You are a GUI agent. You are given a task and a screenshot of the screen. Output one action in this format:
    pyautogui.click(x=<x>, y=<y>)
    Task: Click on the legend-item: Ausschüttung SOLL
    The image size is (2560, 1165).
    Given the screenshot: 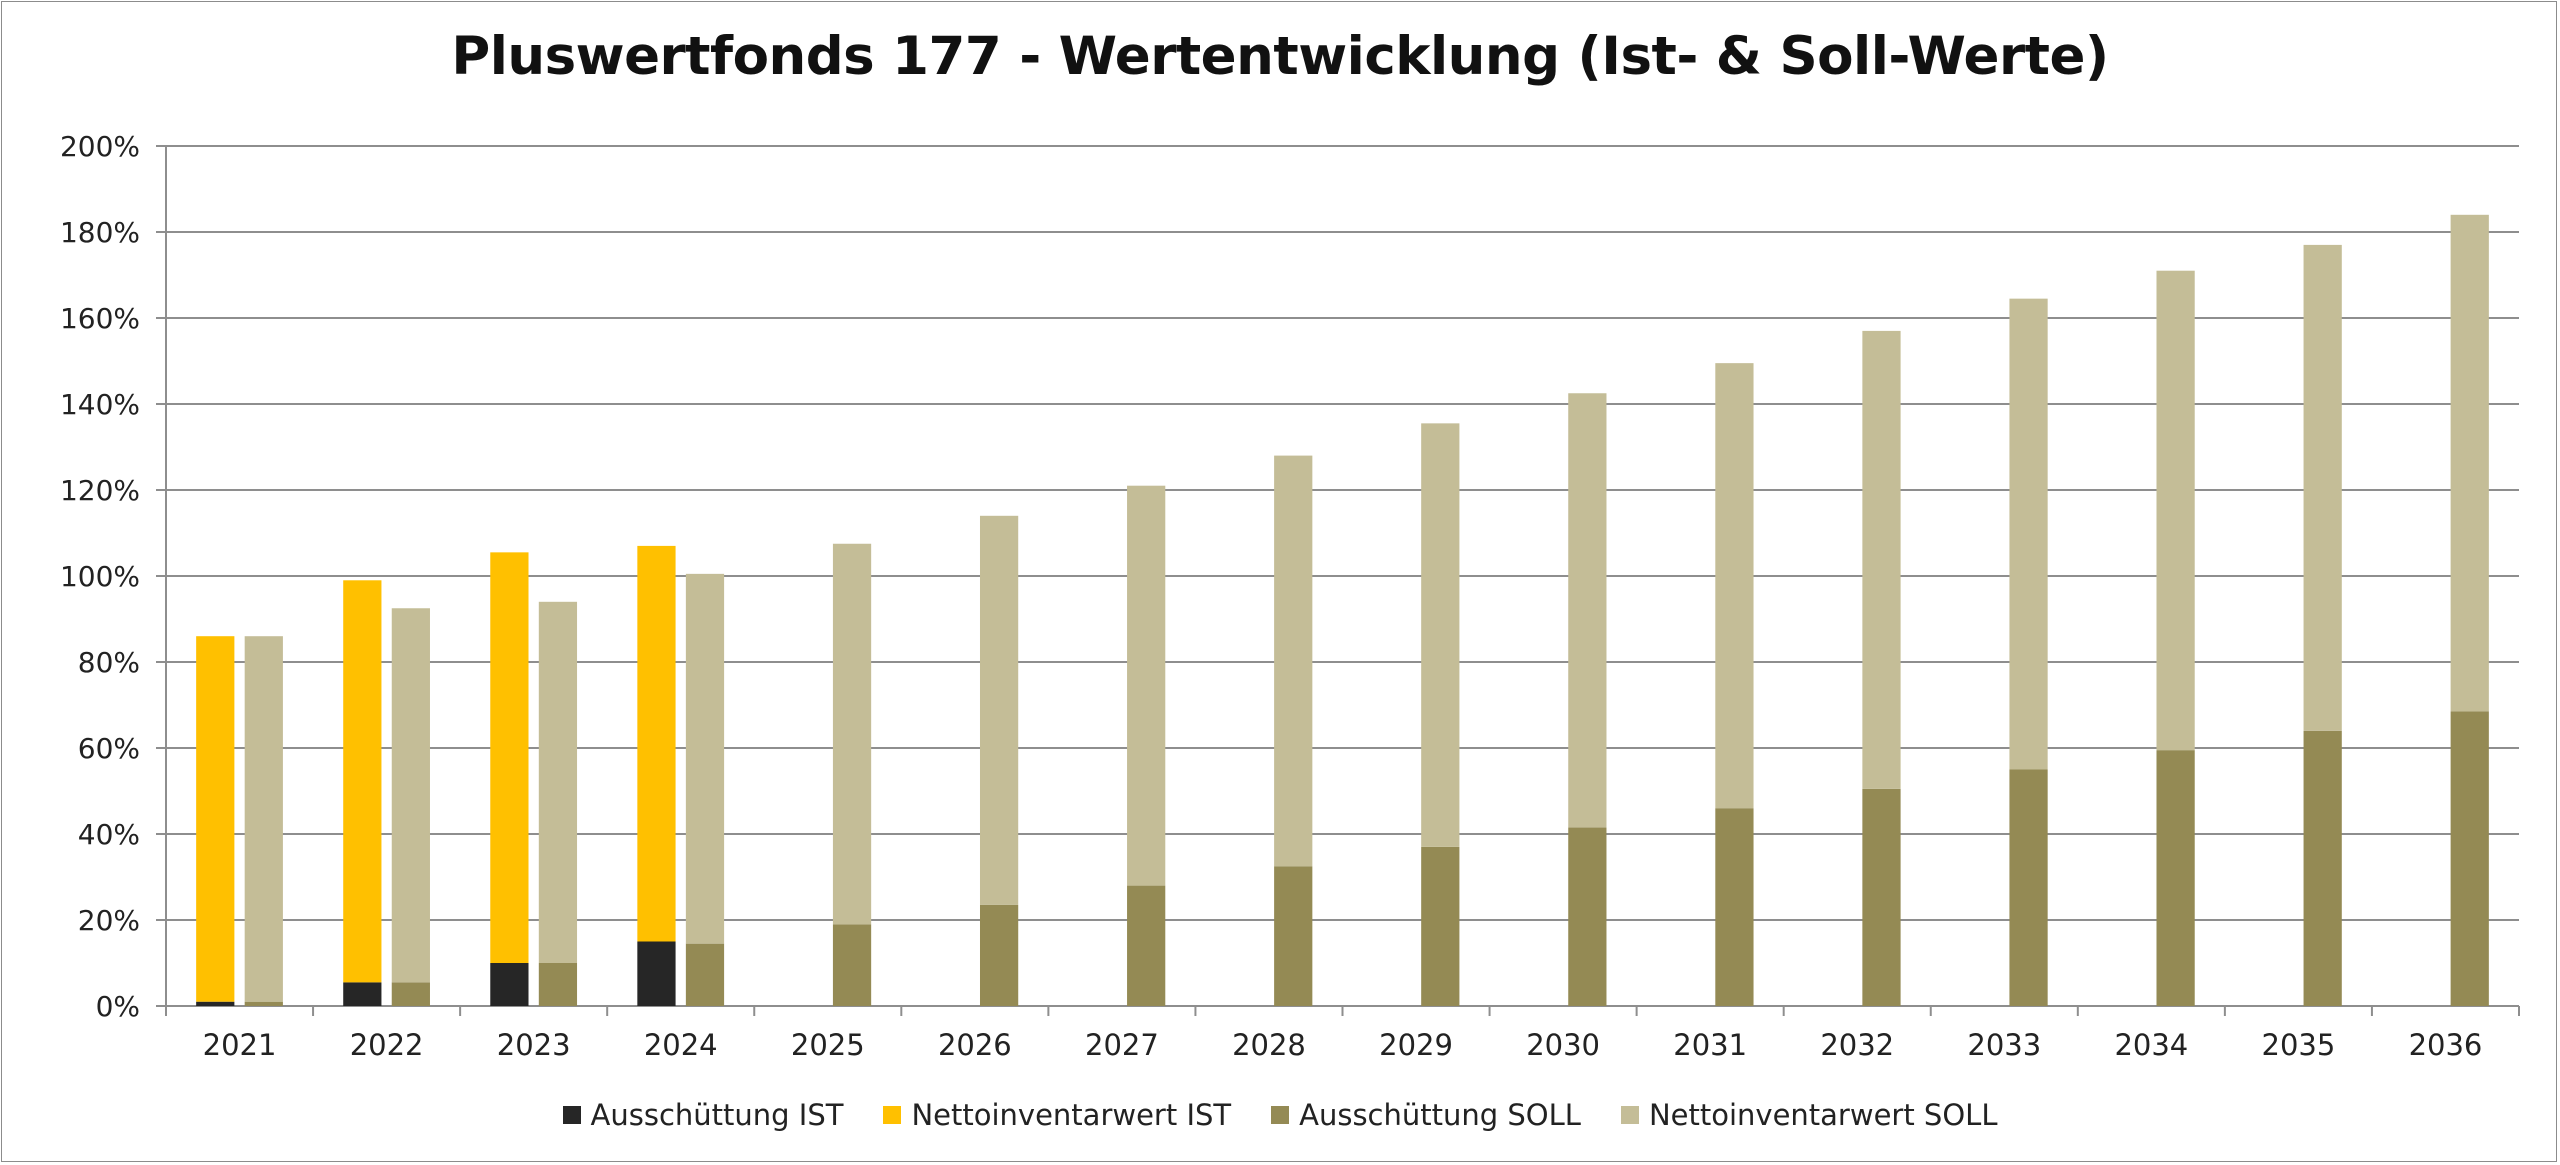 What is the action you would take?
    pyautogui.click(x=1426, y=1115)
    